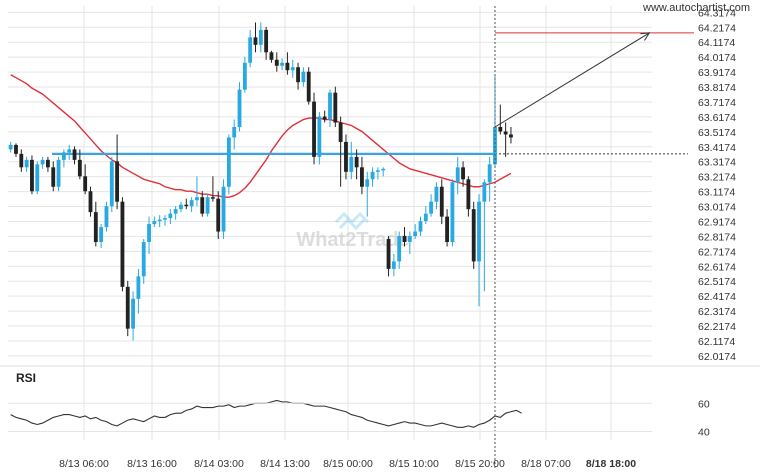  I want to click on price-tick-label: 62.7174, so click(717, 252).